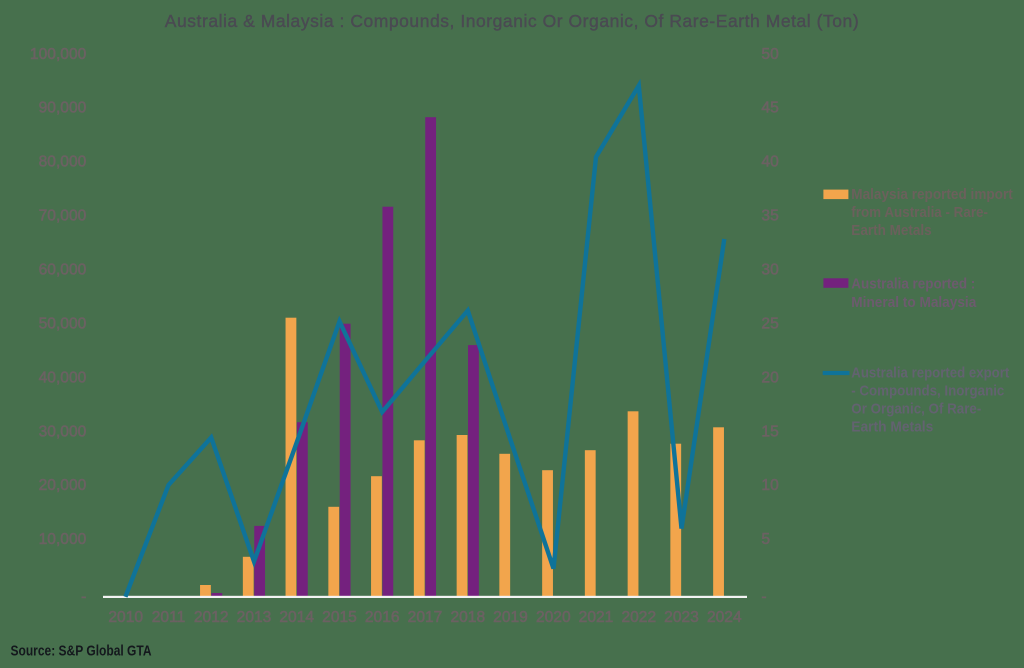 This screenshot has width=1024, height=668. Describe the element at coordinates (724, 617) in the screenshot. I see `svg-text: 2024` at that location.